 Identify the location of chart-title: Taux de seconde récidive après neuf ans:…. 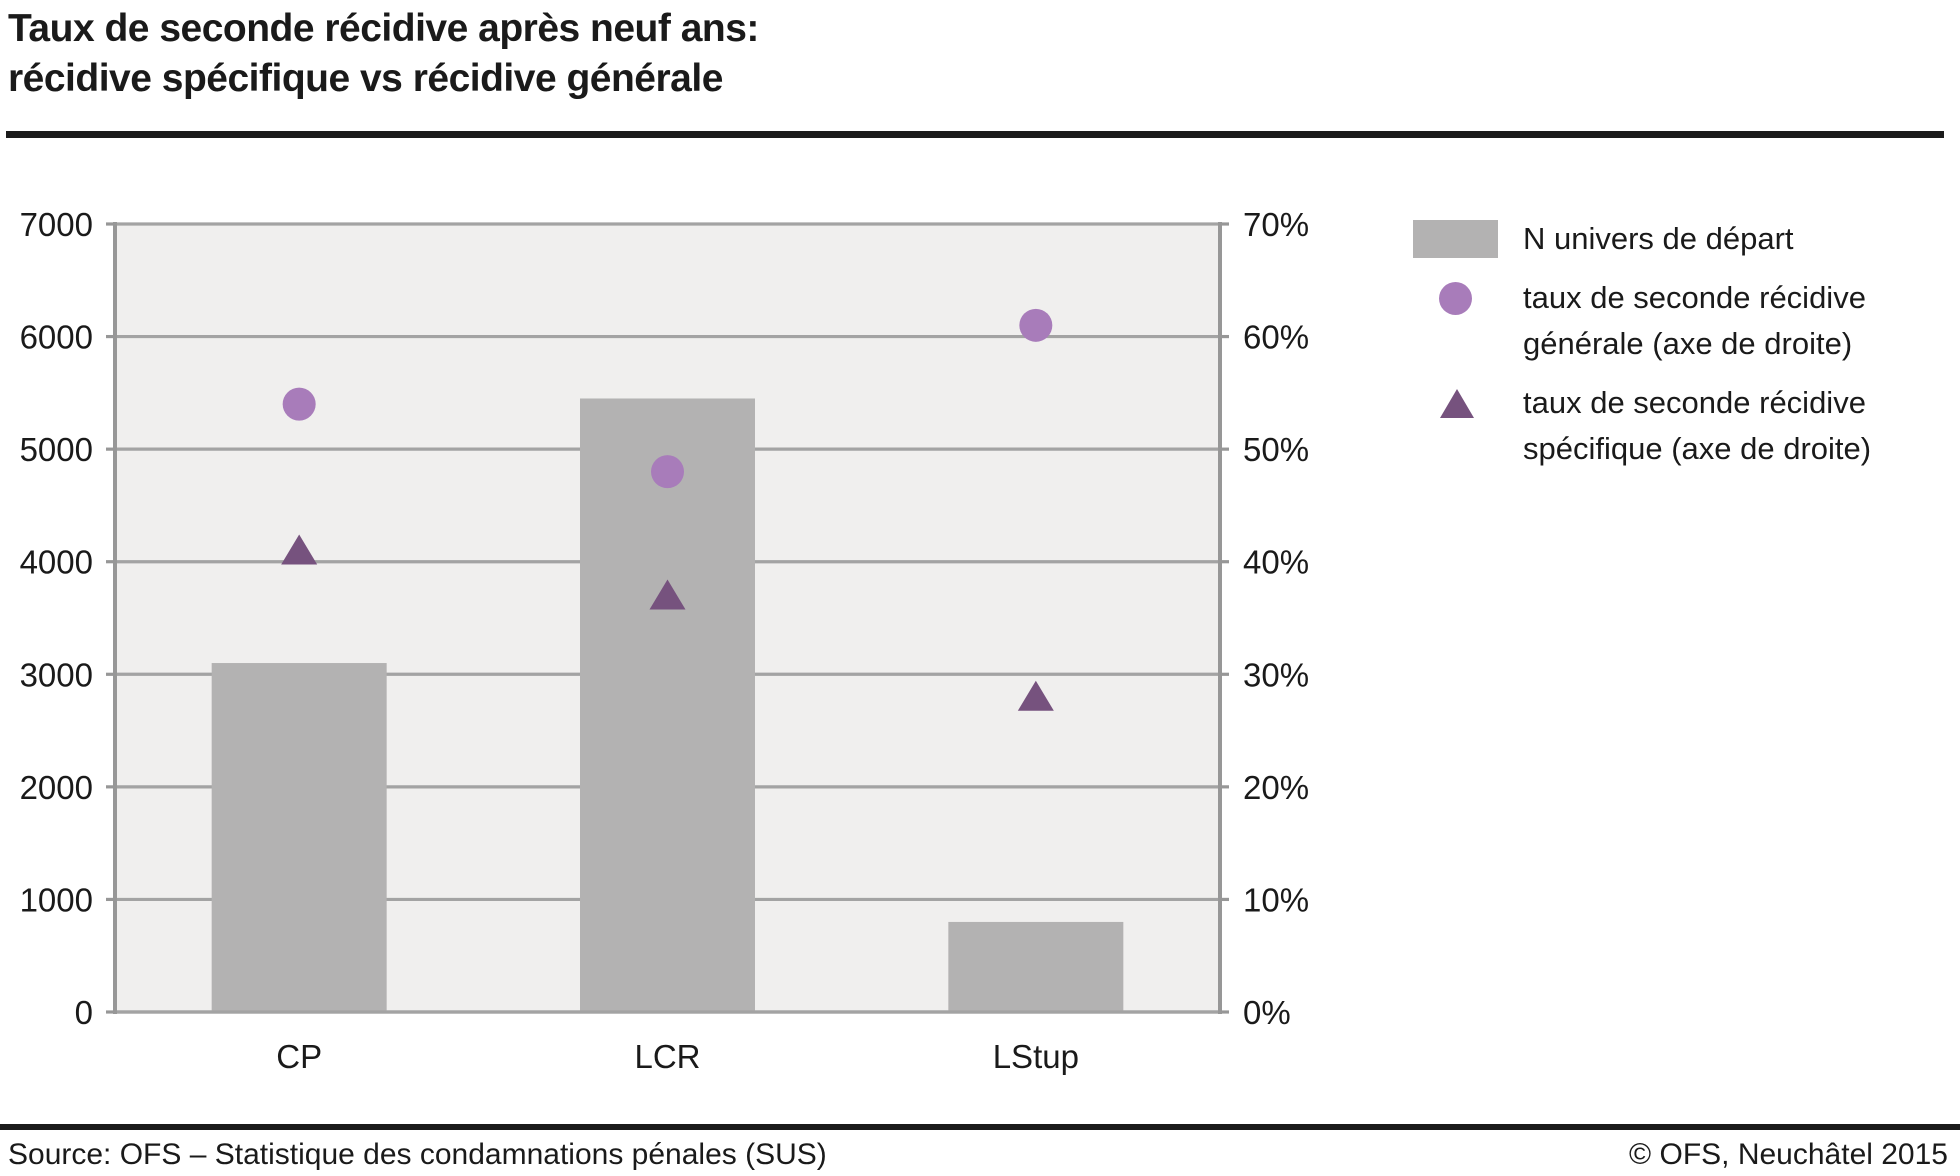
(383, 54).